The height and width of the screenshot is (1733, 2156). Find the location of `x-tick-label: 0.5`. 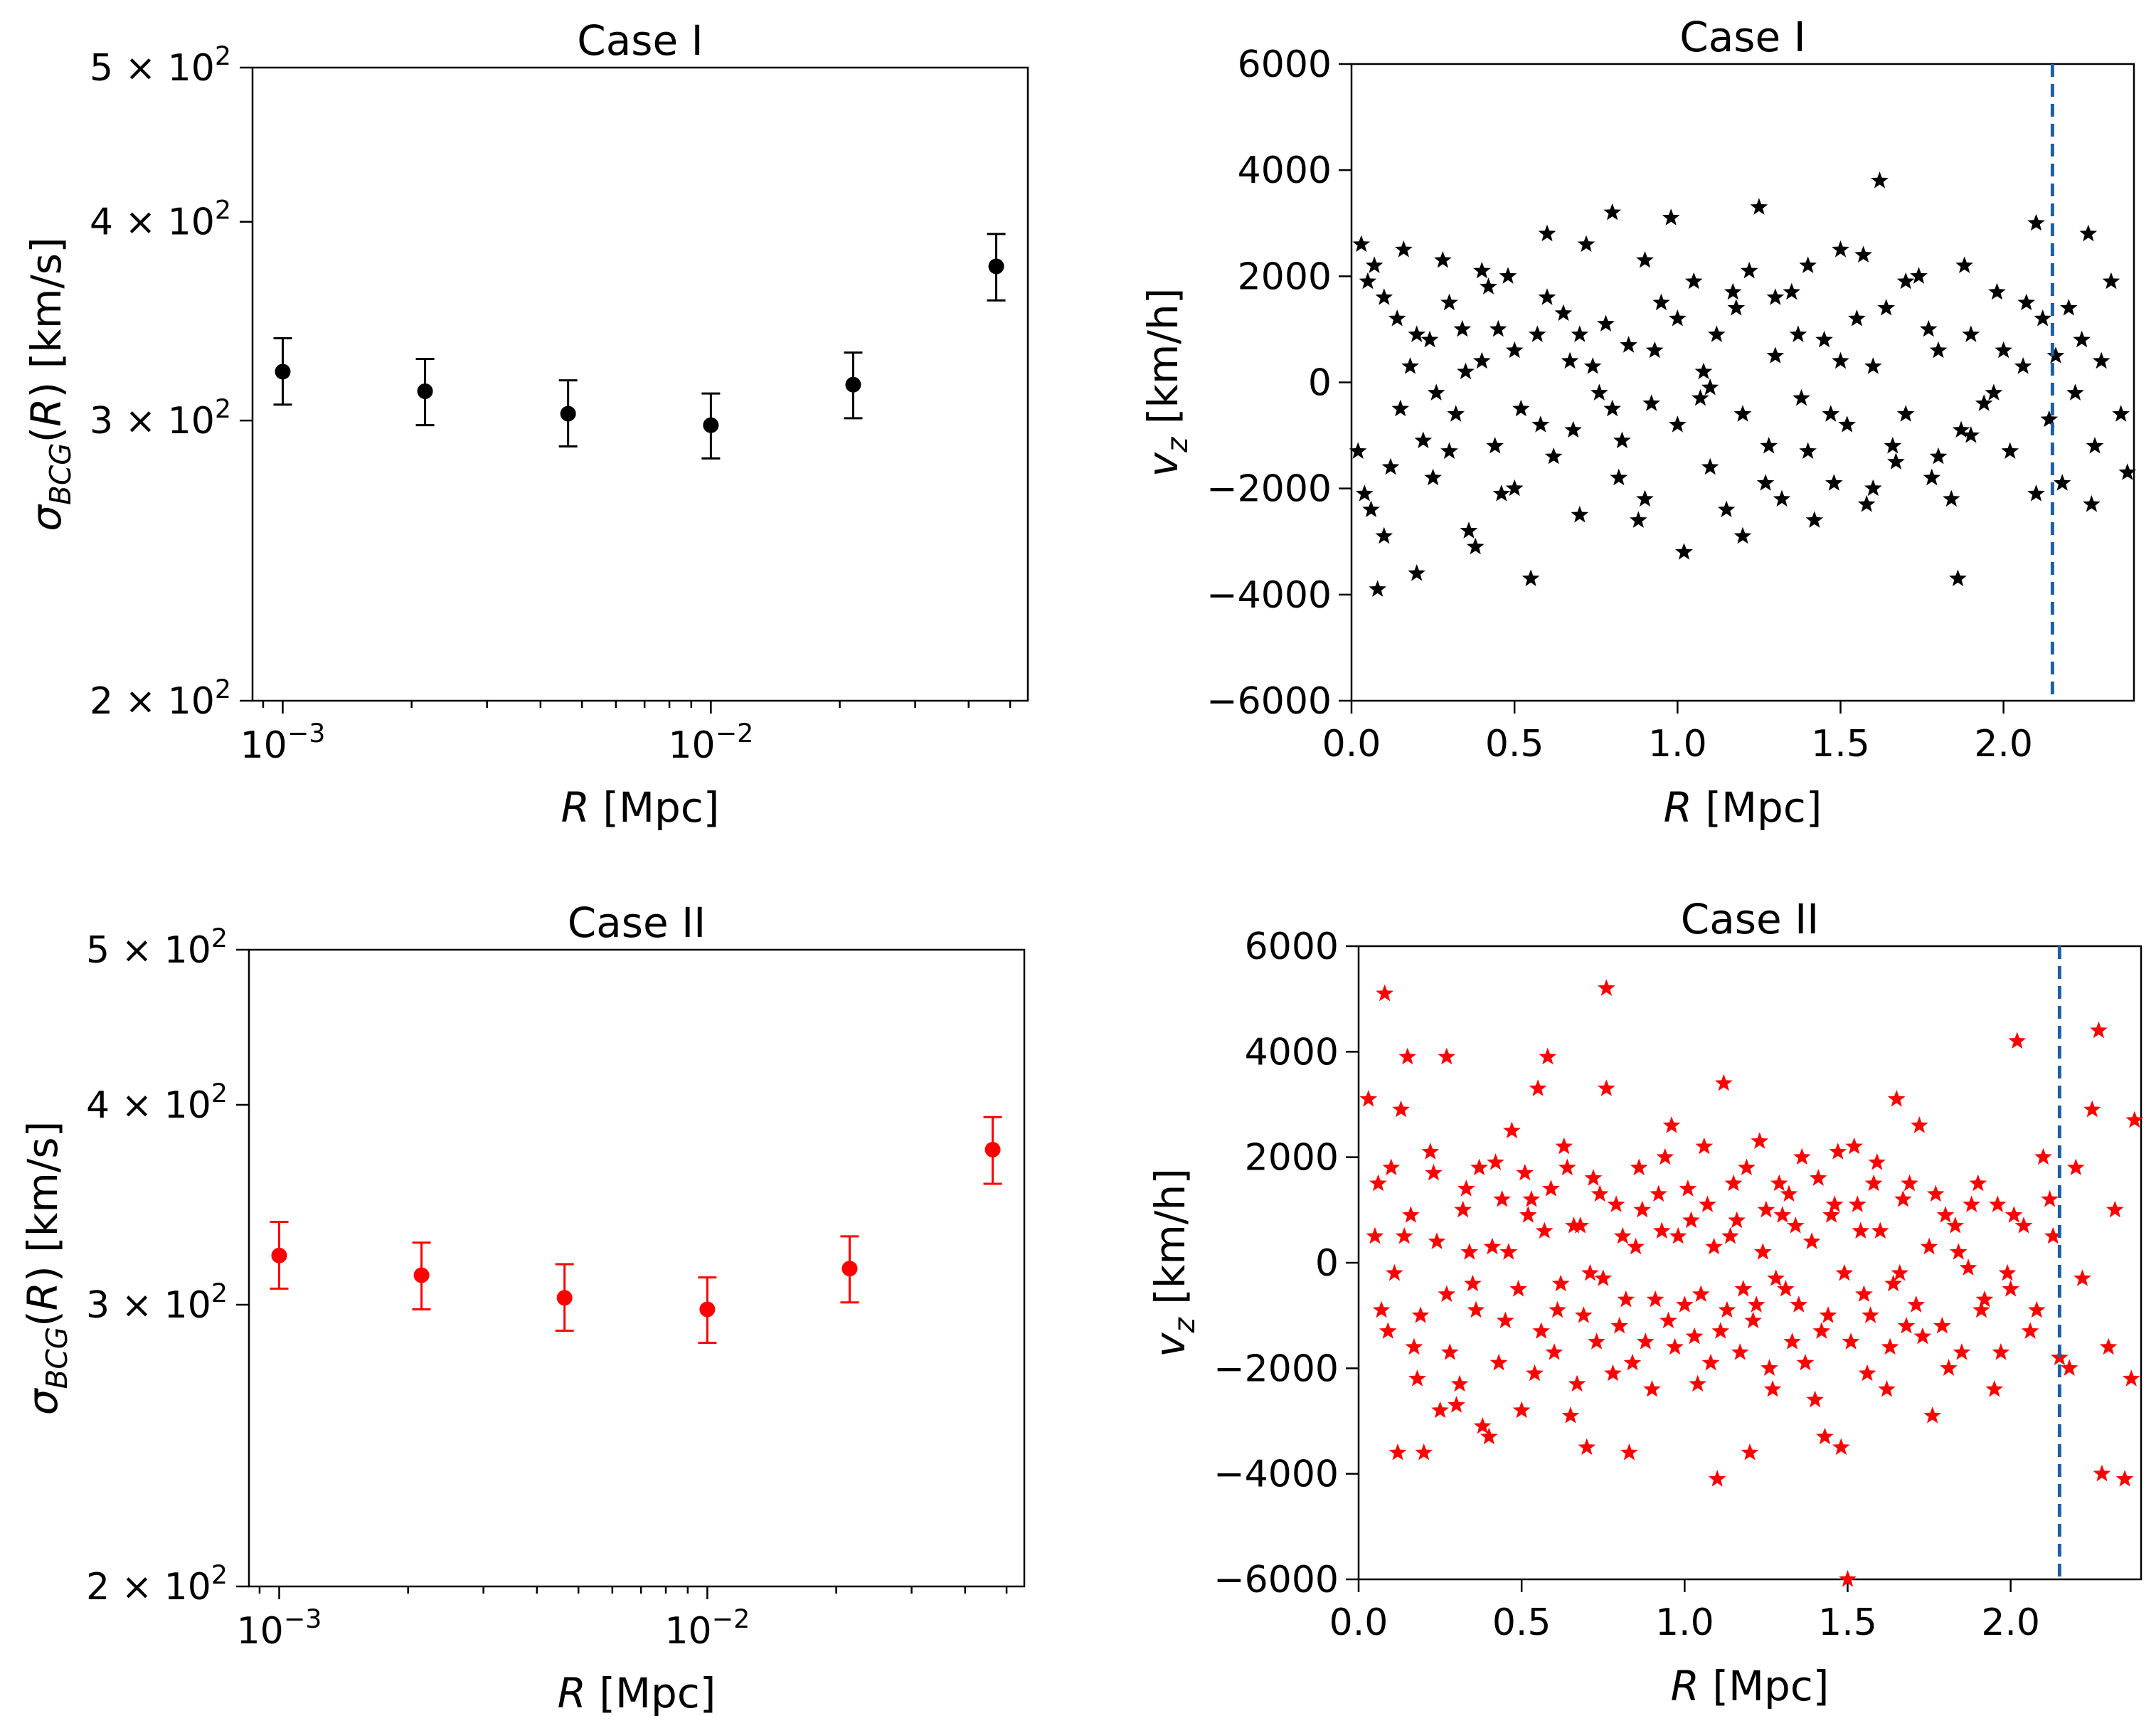

x-tick-label: 0.5 is located at coordinates (1514, 744).